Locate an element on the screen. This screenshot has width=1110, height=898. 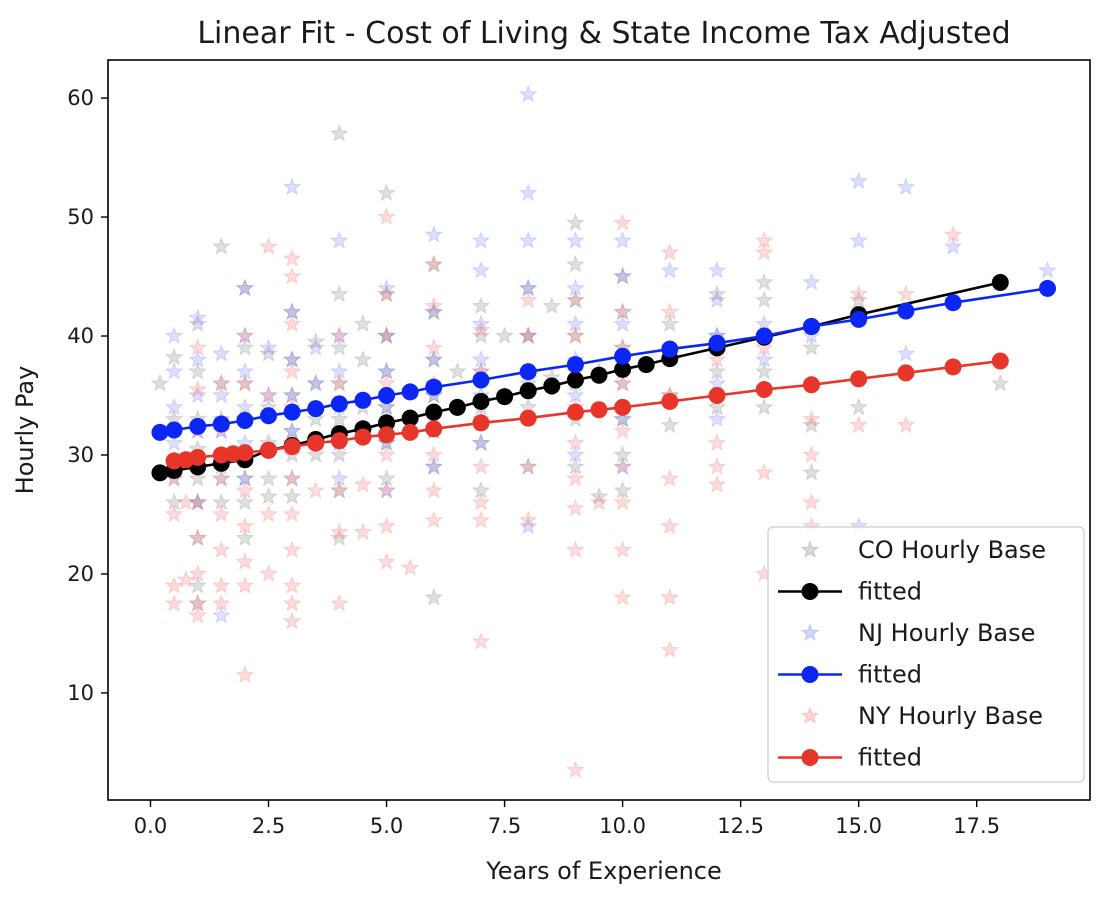
y-tick-label: 60 is located at coordinates (80, 98).